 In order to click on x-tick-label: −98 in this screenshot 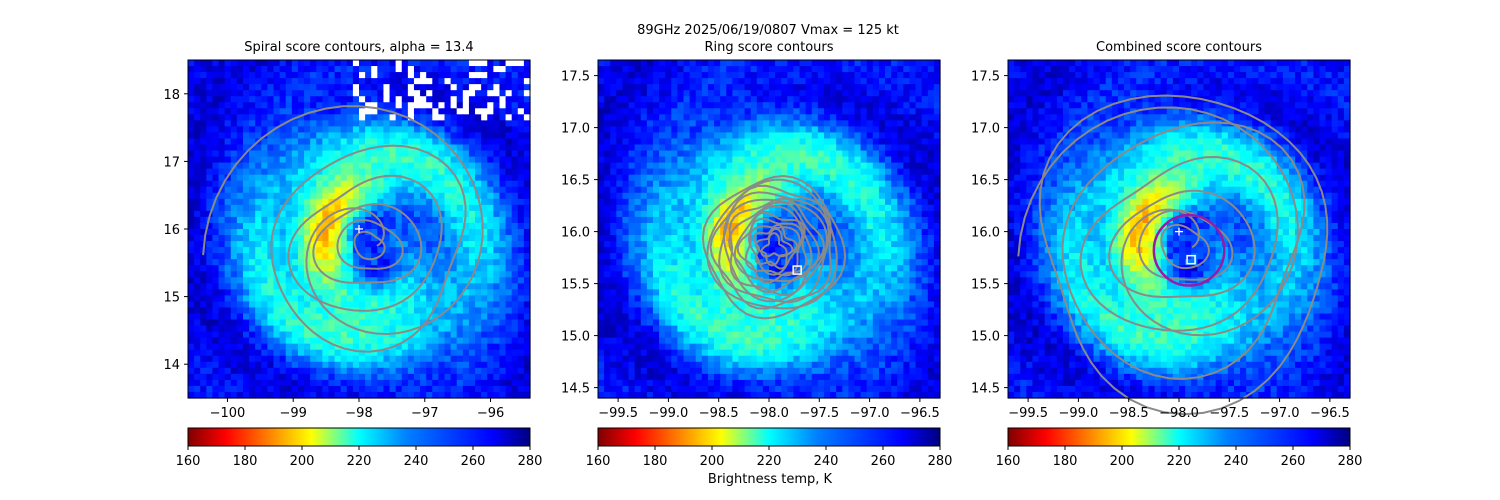, I will do `click(358, 413)`.